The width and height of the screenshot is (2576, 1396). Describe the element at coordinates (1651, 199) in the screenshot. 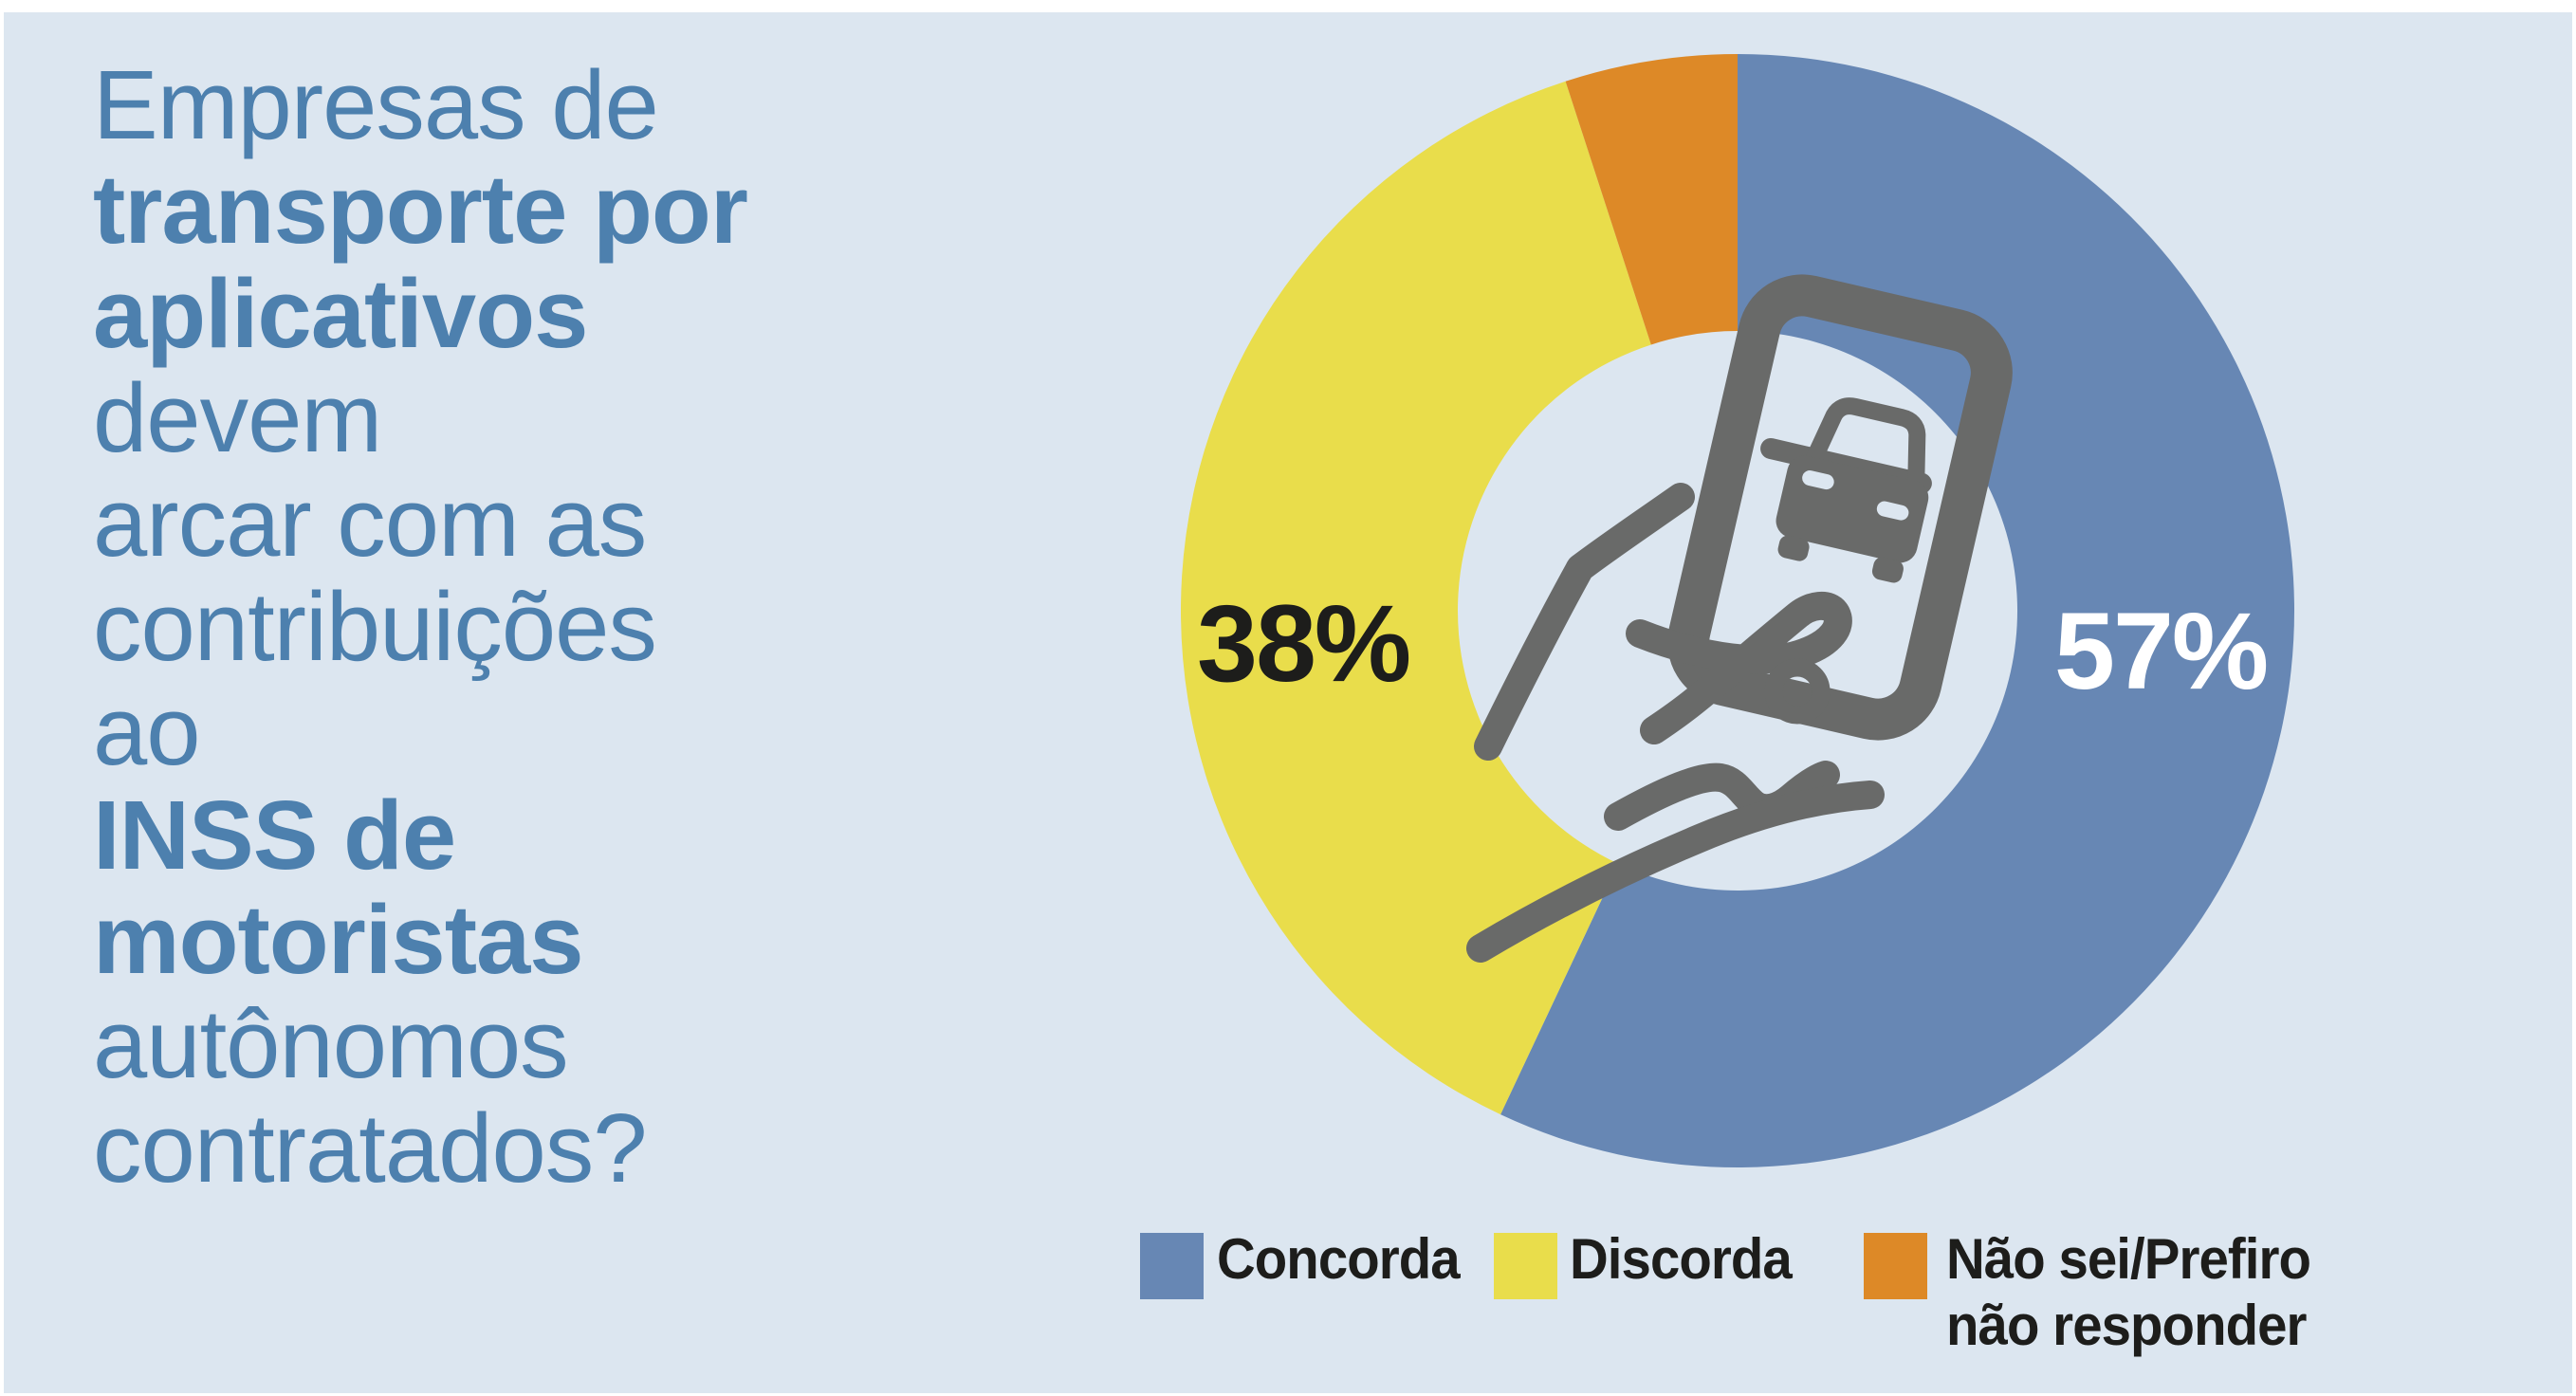

I see `slice-nao-sei` at that location.